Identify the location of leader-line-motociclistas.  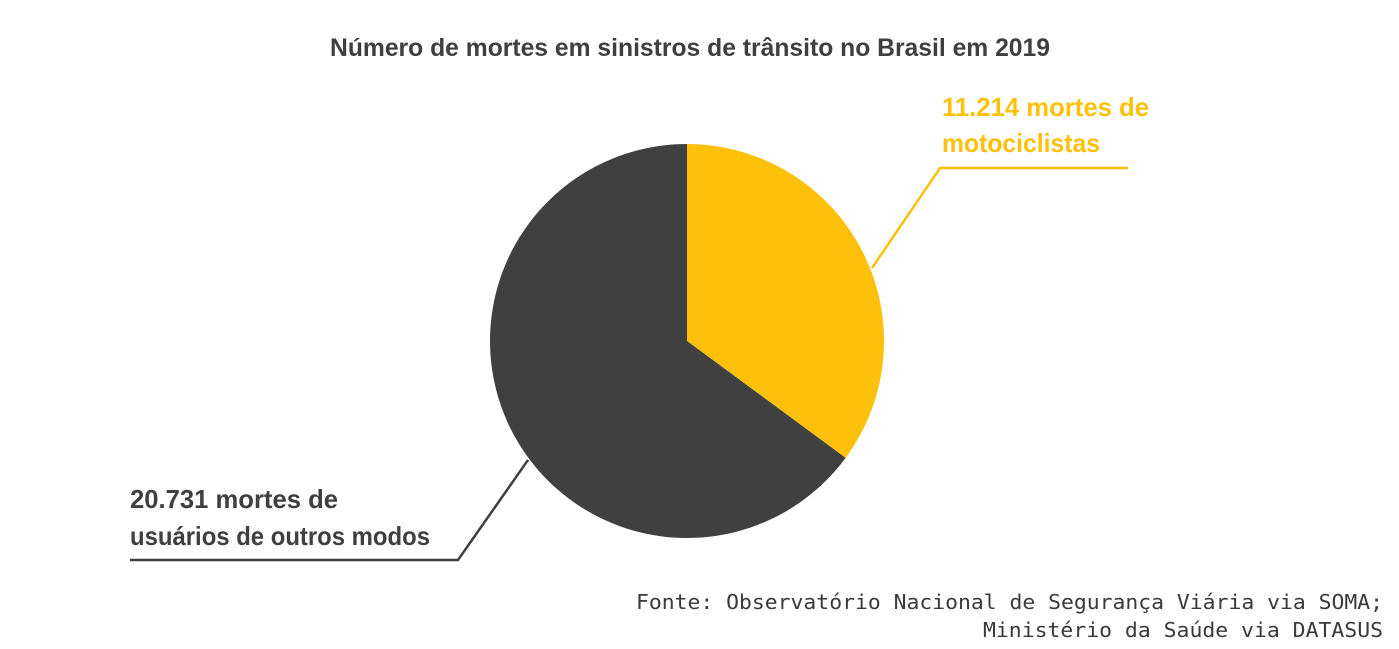
(999, 217).